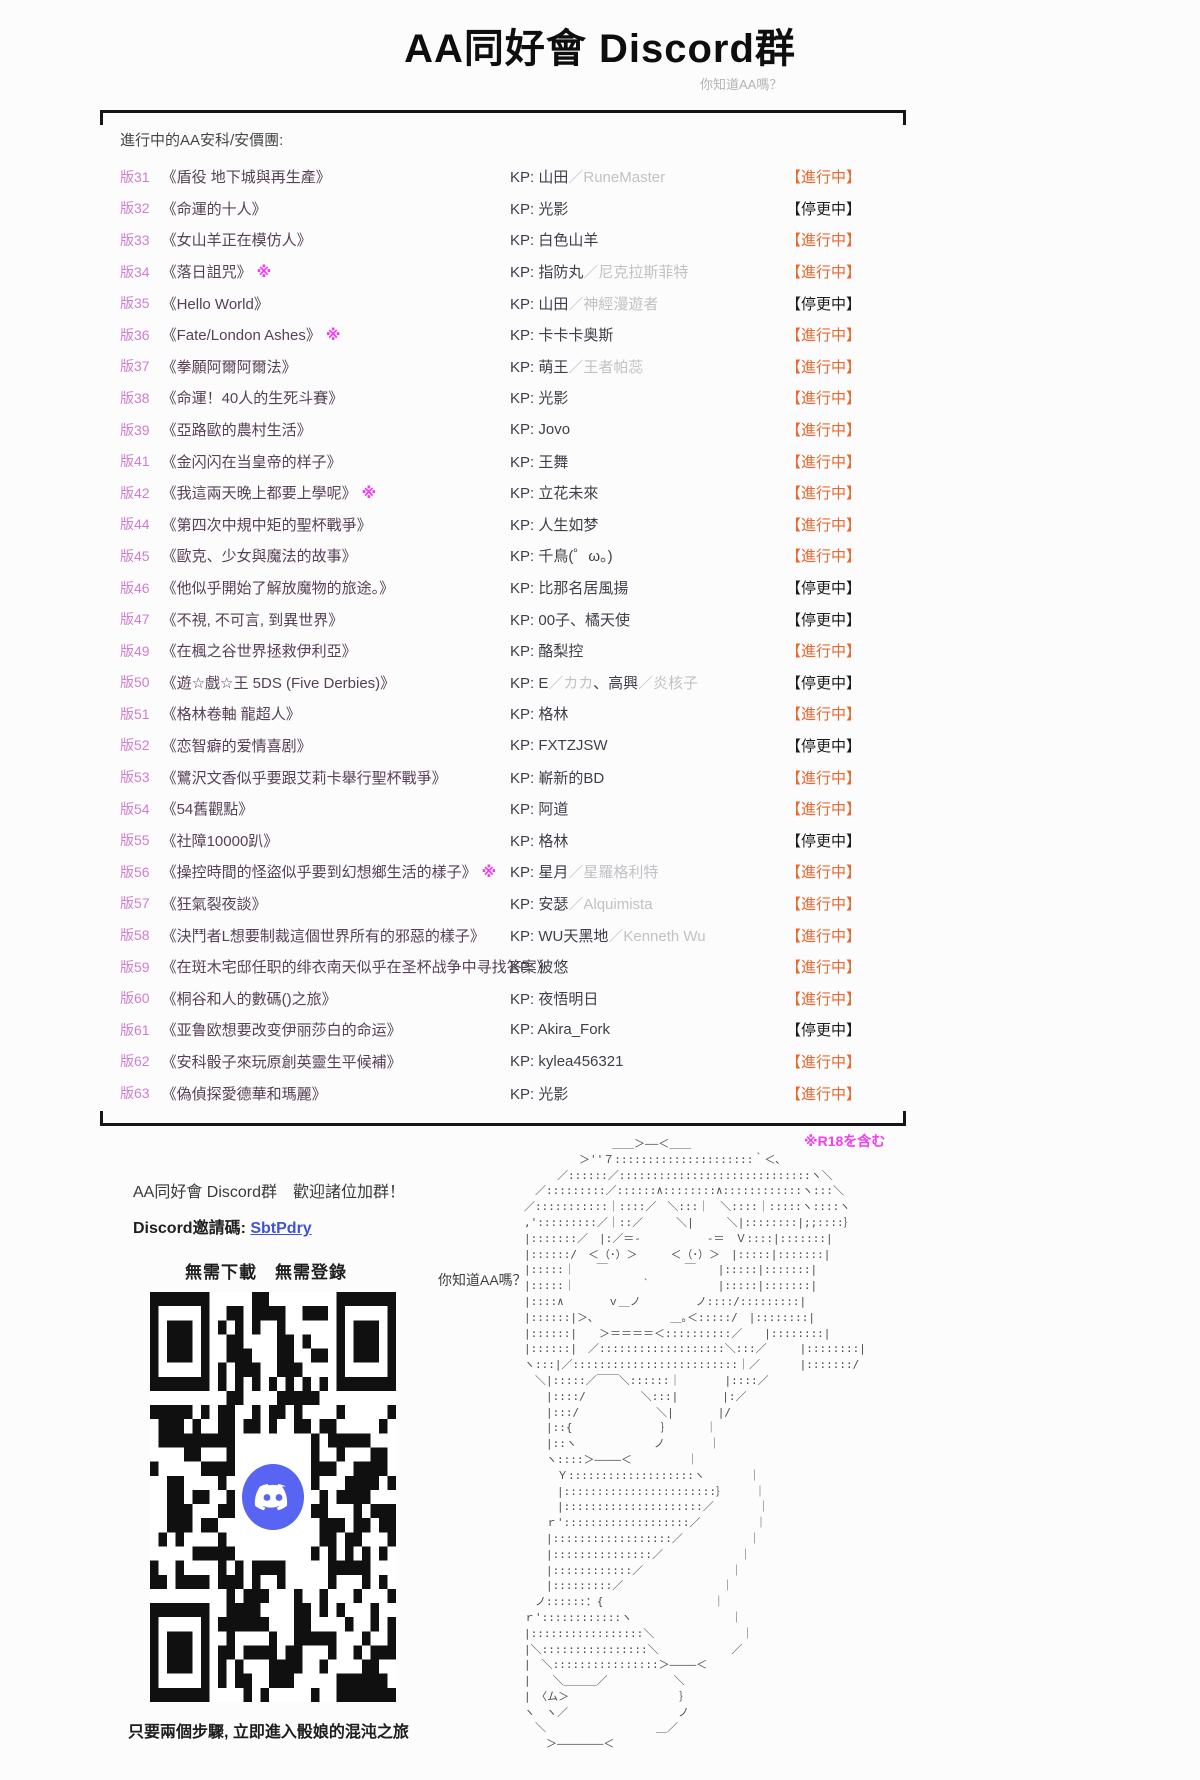 Image resolution: width=1200 pixels, height=1780 pixels. I want to click on thread-title-link: 《金闪闪在当皇帝的样子》, so click(251, 462).